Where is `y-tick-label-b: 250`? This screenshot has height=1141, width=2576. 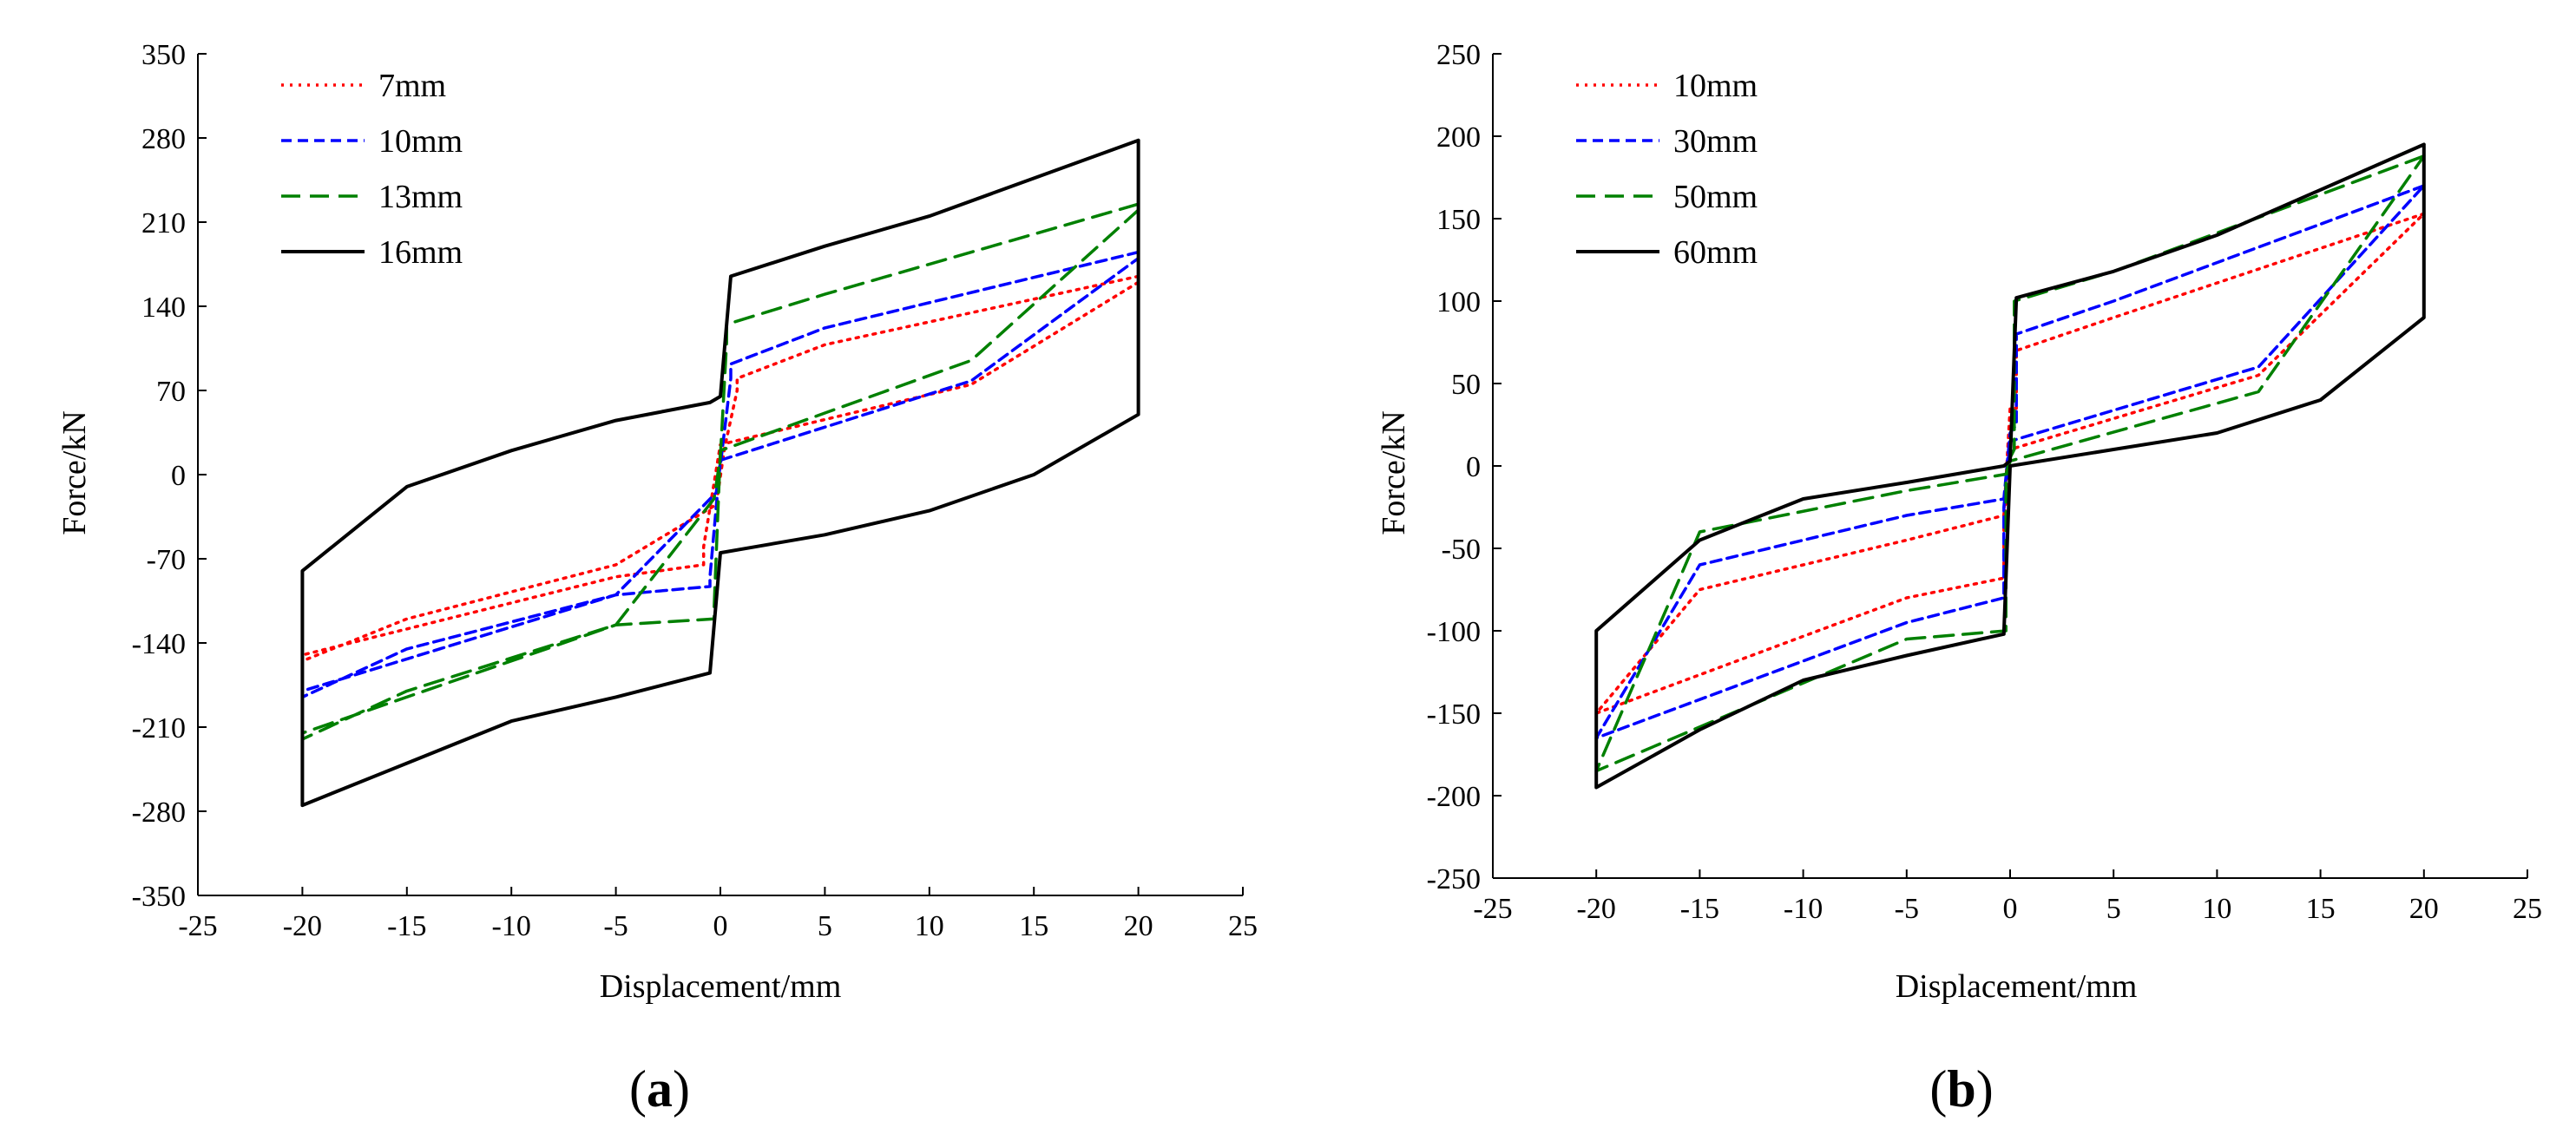
y-tick-label-b: 250 is located at coordinates (1458, 55).